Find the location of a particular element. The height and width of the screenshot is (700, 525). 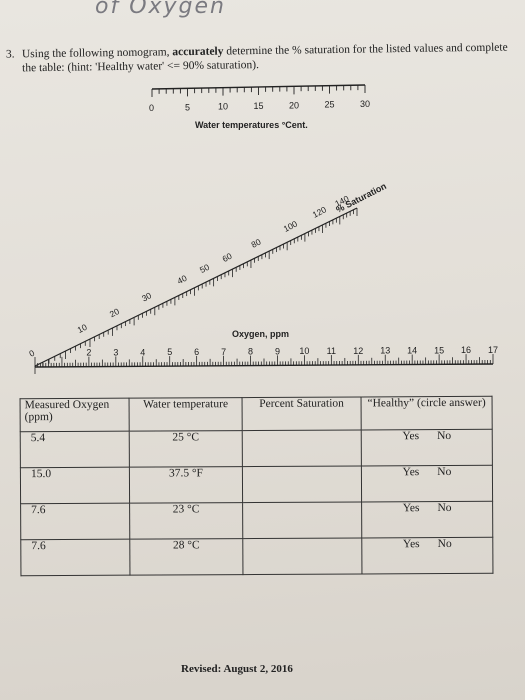

saturation-tick-label: 20 is located at coordinates (114, 312).